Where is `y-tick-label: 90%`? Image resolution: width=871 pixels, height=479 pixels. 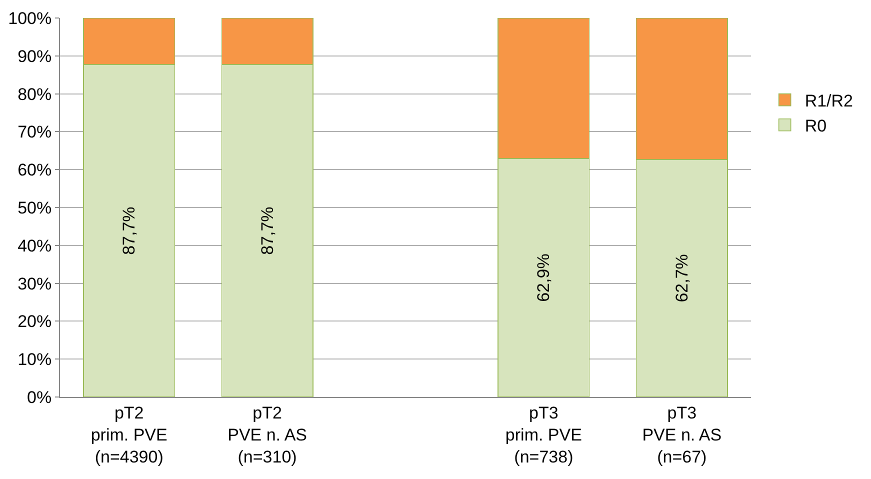 y-tick-label: 90% is located at coordinates (35, 56).